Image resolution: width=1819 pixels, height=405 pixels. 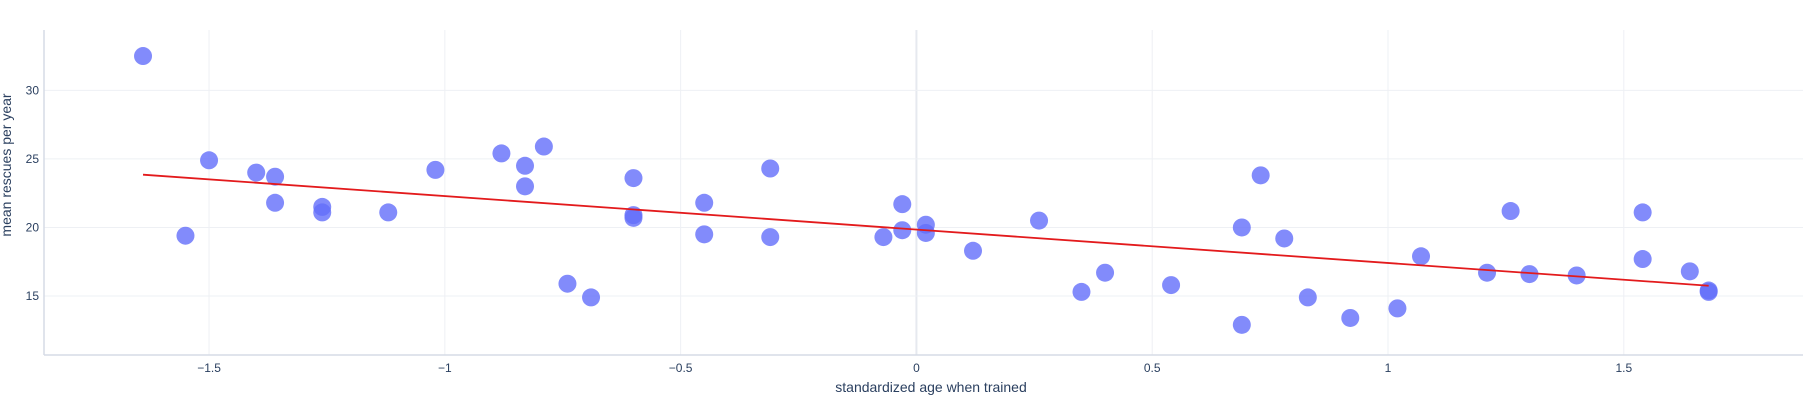 What do you see at coordinates (33, 227) in the screenshot?
I see `y-tick-label: 20` at bounding box center [33, 227].